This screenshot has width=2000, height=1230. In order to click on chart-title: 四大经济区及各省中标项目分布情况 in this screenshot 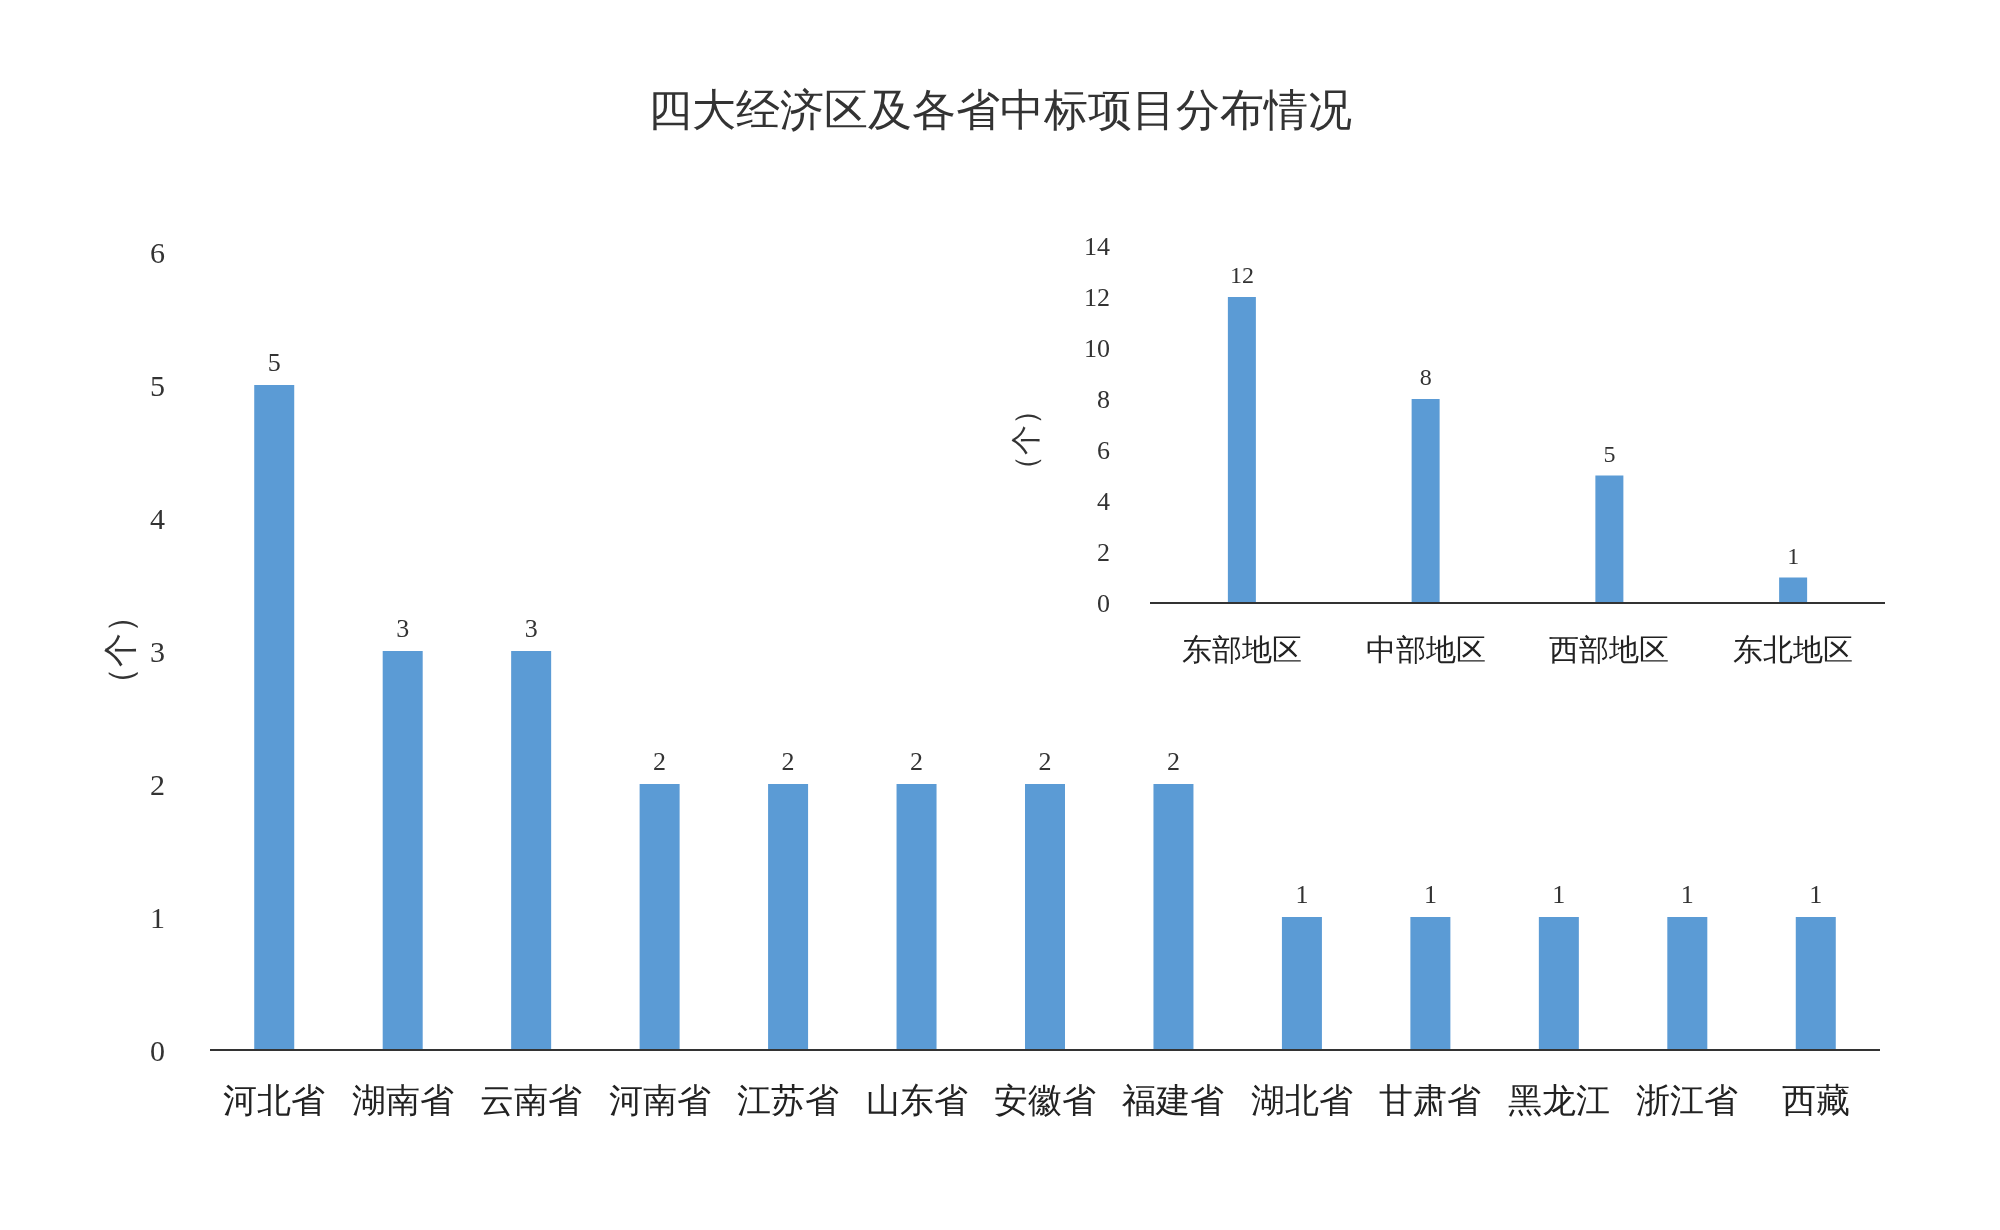, I will do `click(1000, 109)`.